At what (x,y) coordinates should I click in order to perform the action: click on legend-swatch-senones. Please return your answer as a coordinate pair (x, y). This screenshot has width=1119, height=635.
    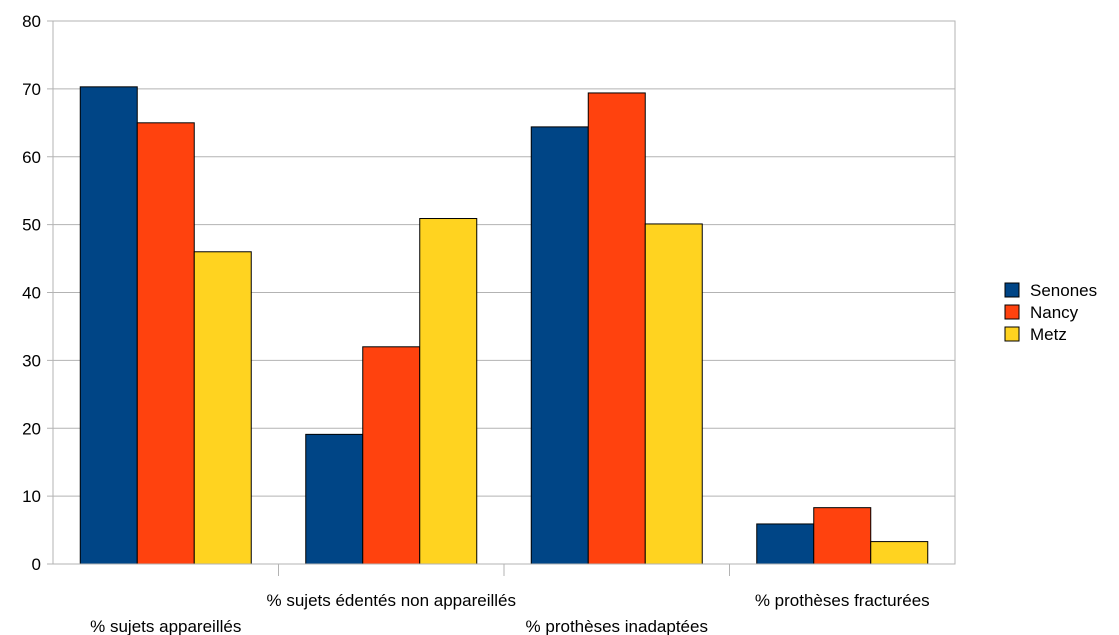
    Looking at the image, I should click on (1012, 290).